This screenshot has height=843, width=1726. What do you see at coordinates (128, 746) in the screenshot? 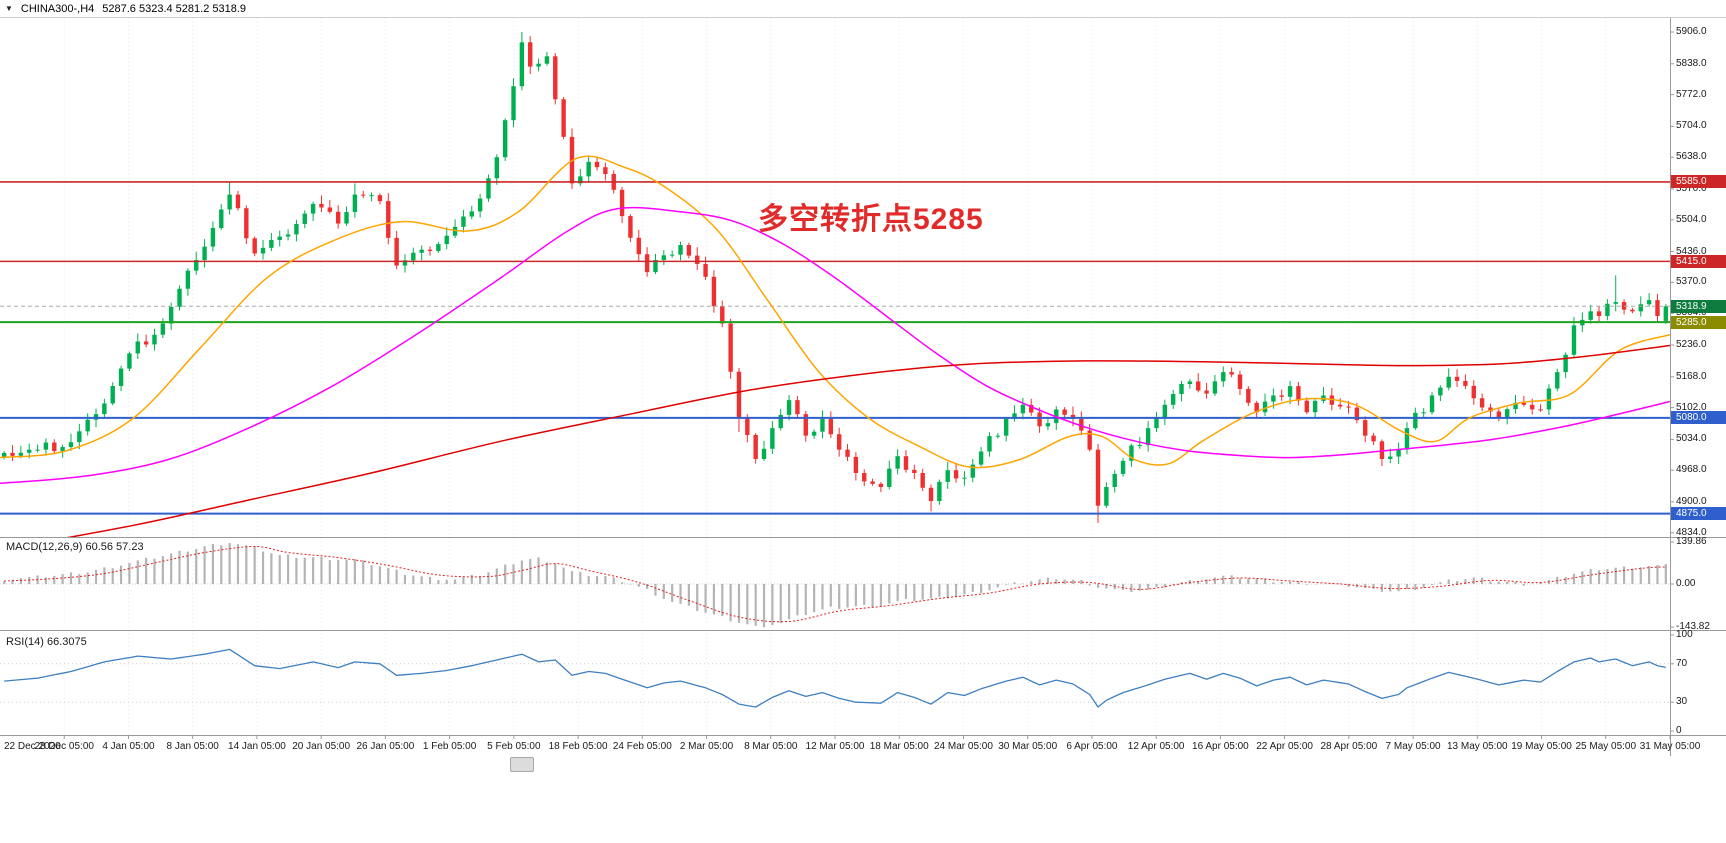
I see `time-axis-label: 4 Jan 05:00` at bounding box center [128, 746].